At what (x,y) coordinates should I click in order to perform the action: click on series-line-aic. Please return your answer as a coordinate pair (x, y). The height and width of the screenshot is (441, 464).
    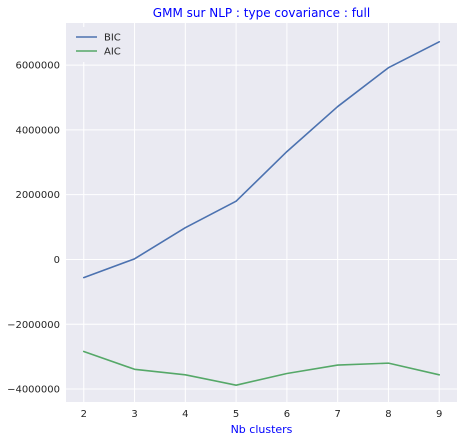
    Looking at the image, I should click on (261, 368).